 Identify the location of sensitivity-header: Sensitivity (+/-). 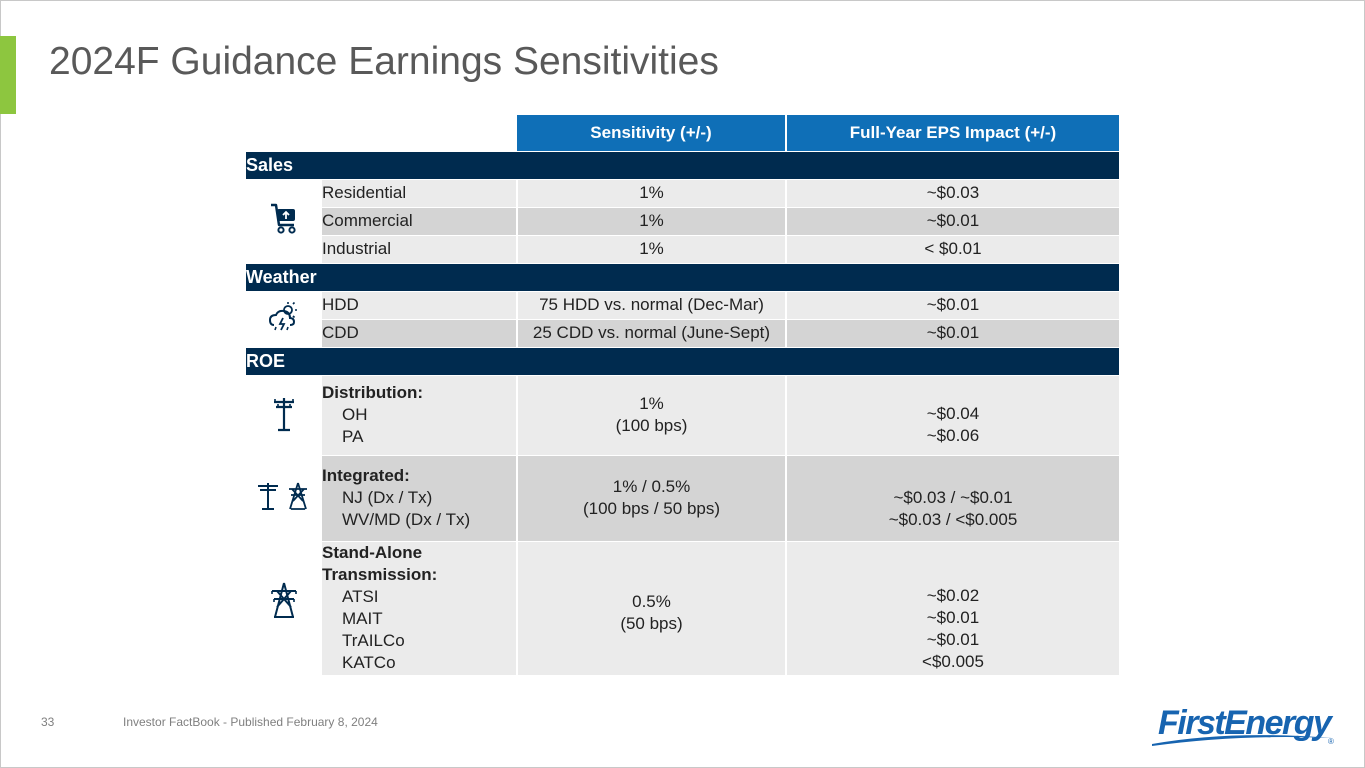
(652, 133).